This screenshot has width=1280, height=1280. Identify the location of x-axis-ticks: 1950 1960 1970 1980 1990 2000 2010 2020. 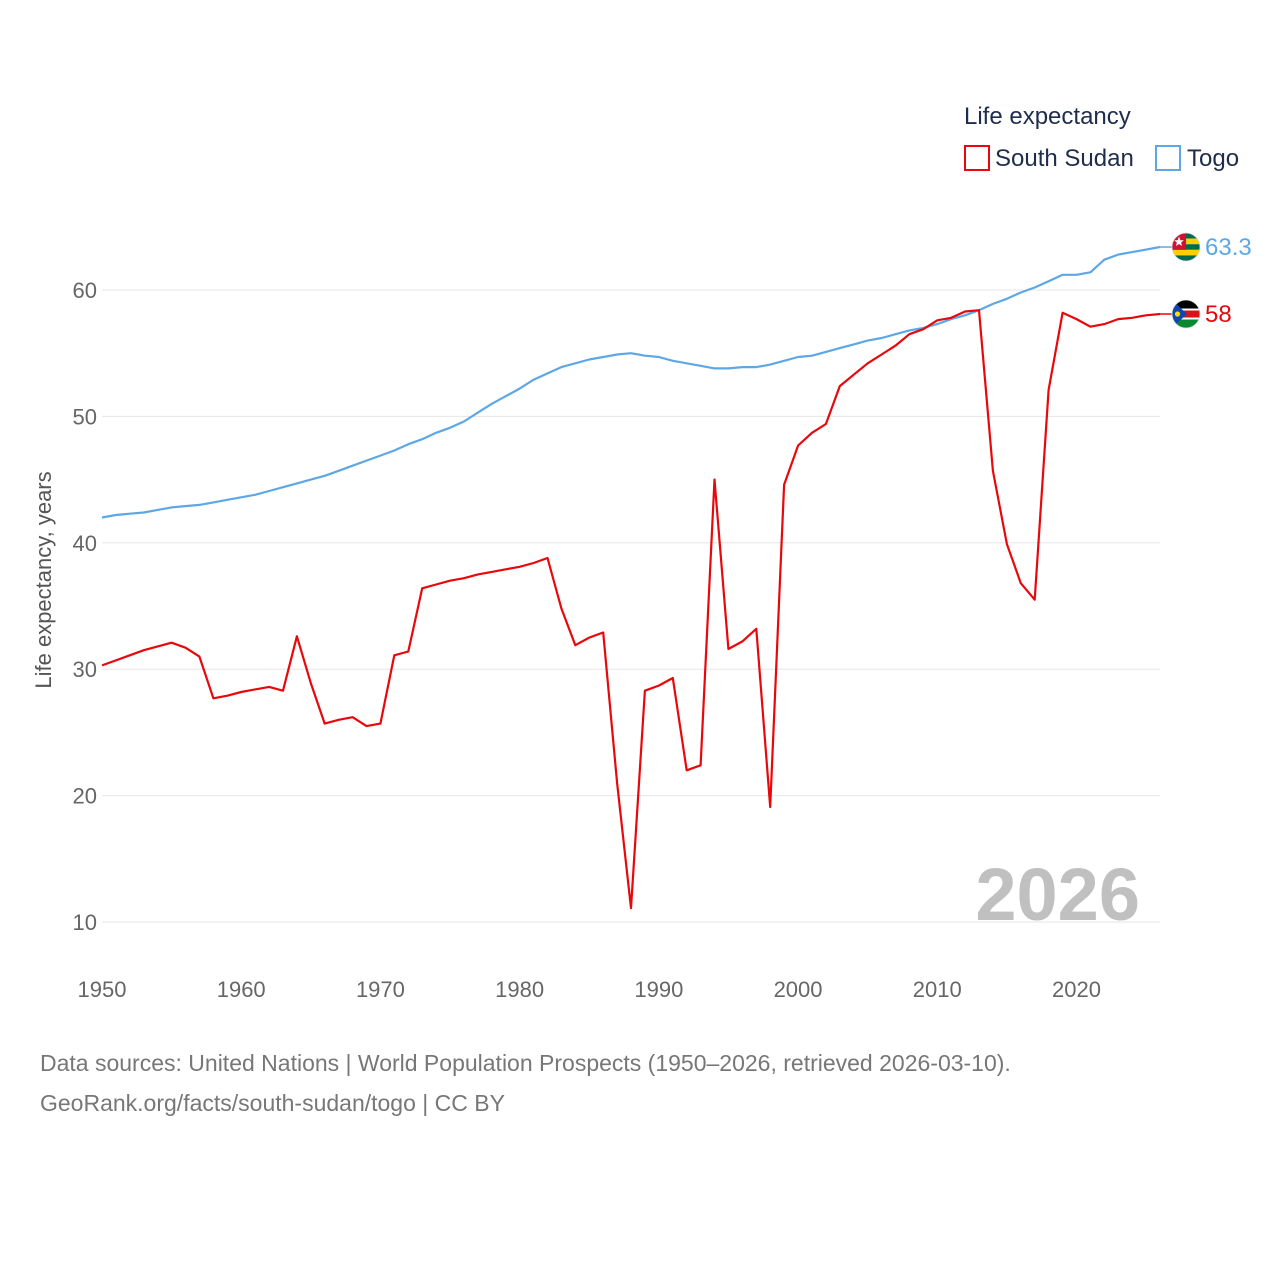
(589, 989).